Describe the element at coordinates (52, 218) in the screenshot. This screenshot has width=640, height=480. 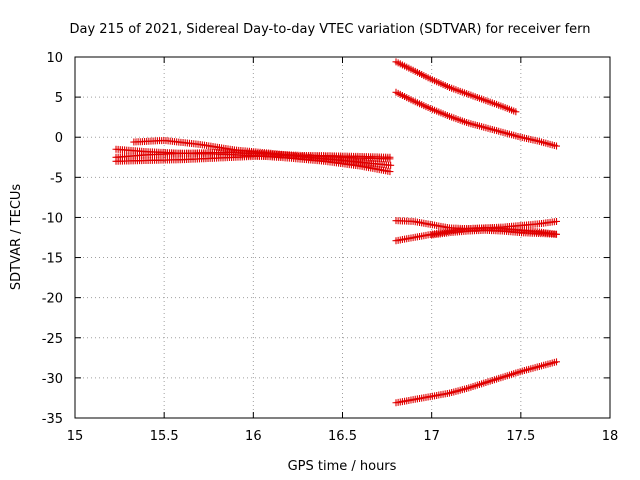
I see `y-tick-label: -10` at that location.